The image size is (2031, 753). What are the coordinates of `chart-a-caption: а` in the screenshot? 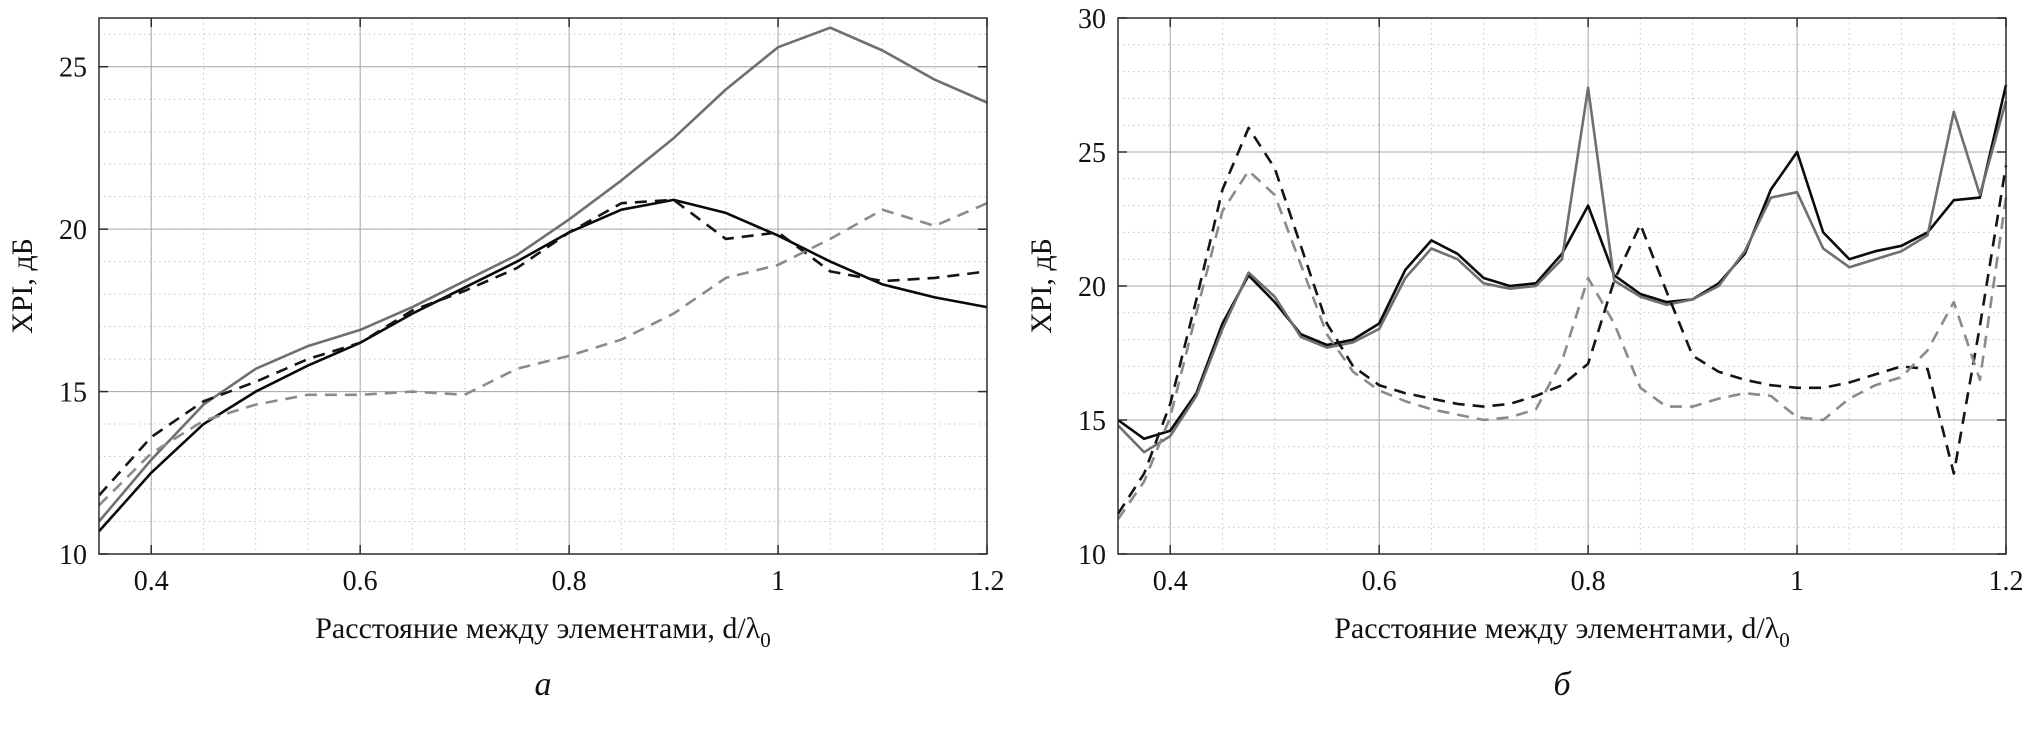 It's located at (543, 684).